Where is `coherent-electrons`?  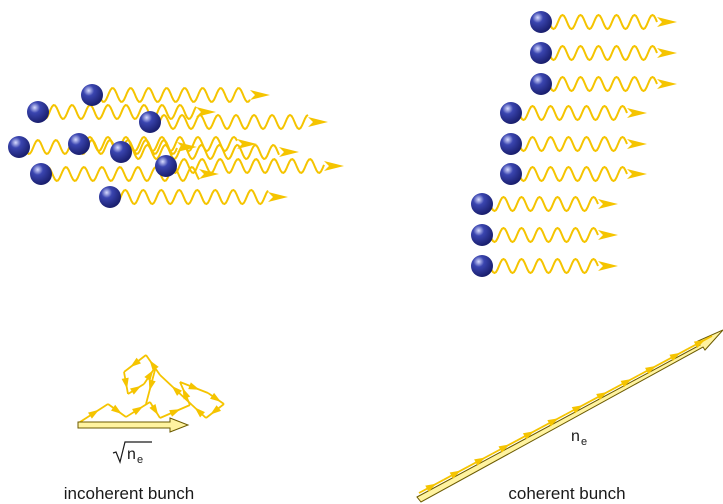
coherent-electrons is located at coordinates (511, 144).